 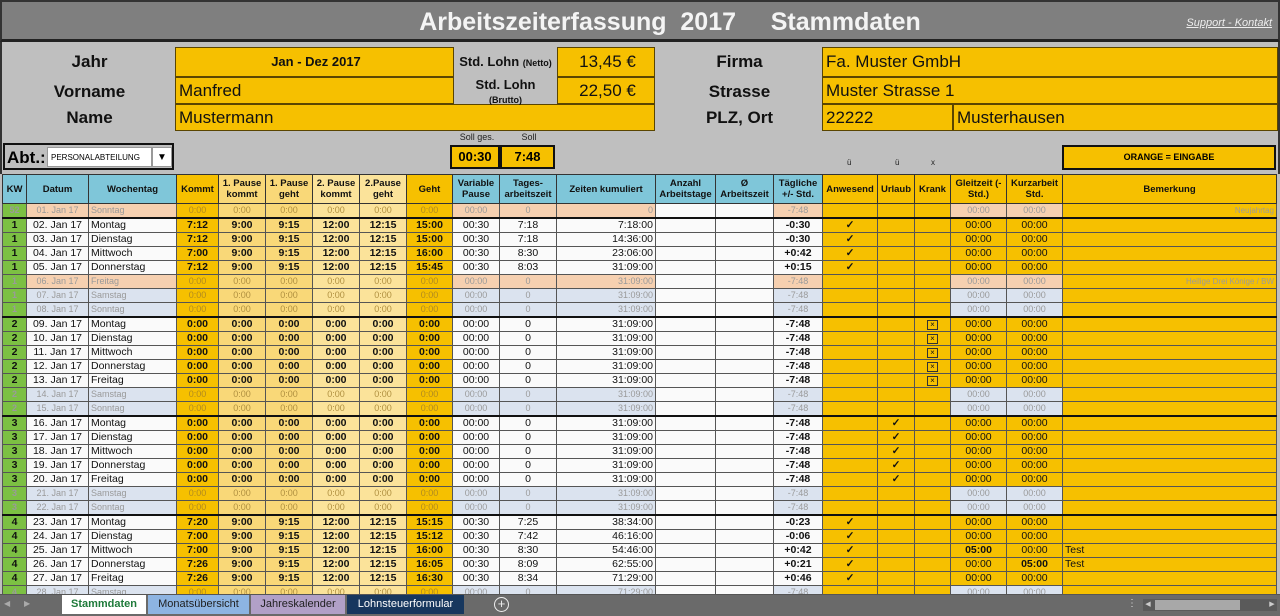 I want to click on sheet-tab-monatsuebersicht: Monatsübersicht, so click(x=198, y=604).